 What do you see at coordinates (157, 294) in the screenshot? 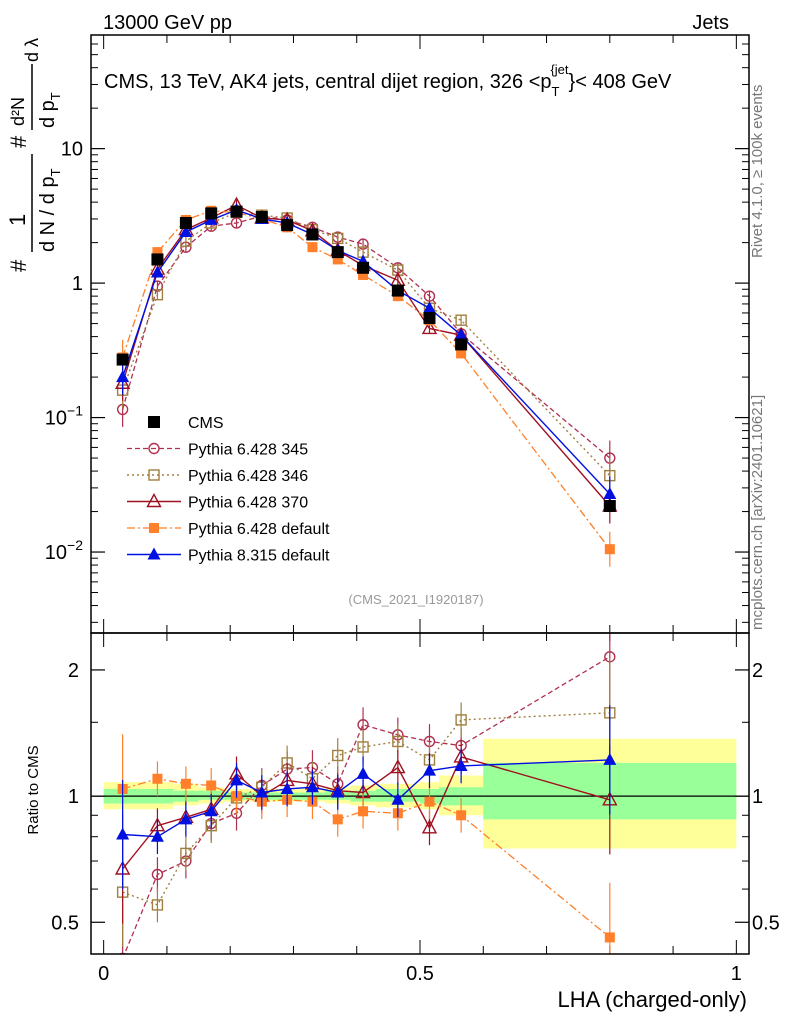
I see `point-p346` at bounding box center [157, 294].